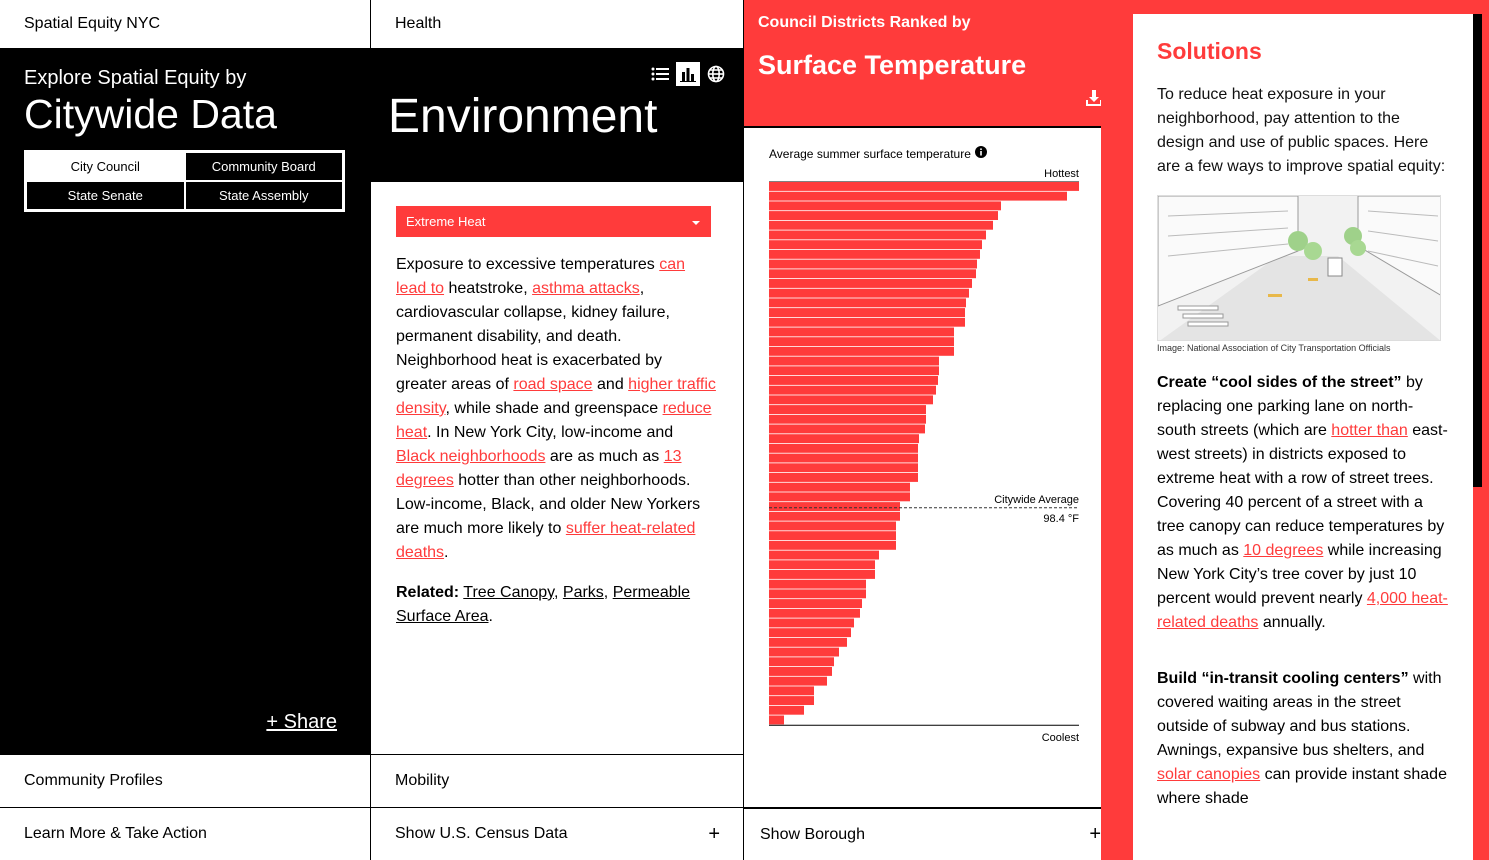  Describe the element at coordinates (1369, 430) in the screenshot. I see `source-link: hotter than` at that location.